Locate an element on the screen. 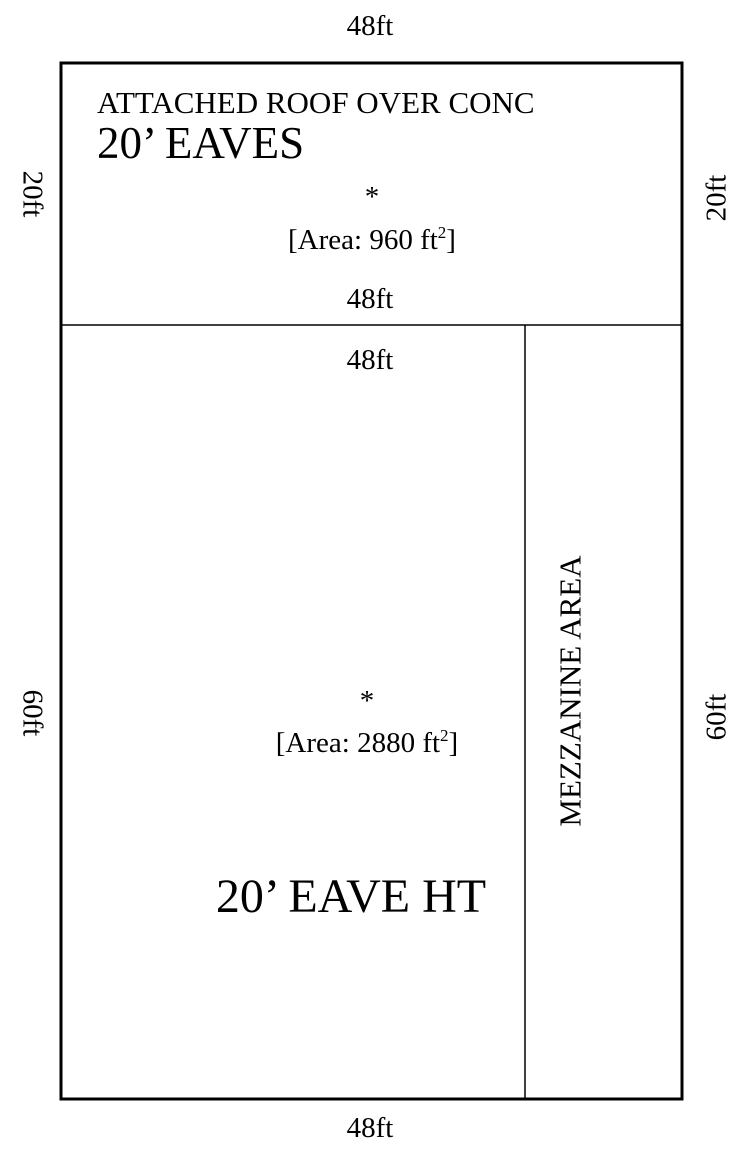 This screenshot has width=740, height=1151. left-lower-height-dimension: 60ft is located at coordinates (32, 713).